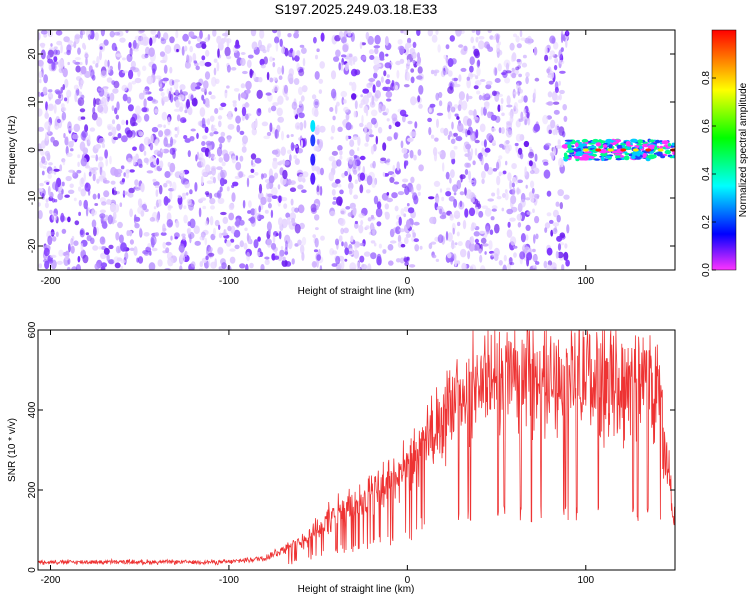  I want to click on snr-y-tick-label: 600, so click(32, 329).